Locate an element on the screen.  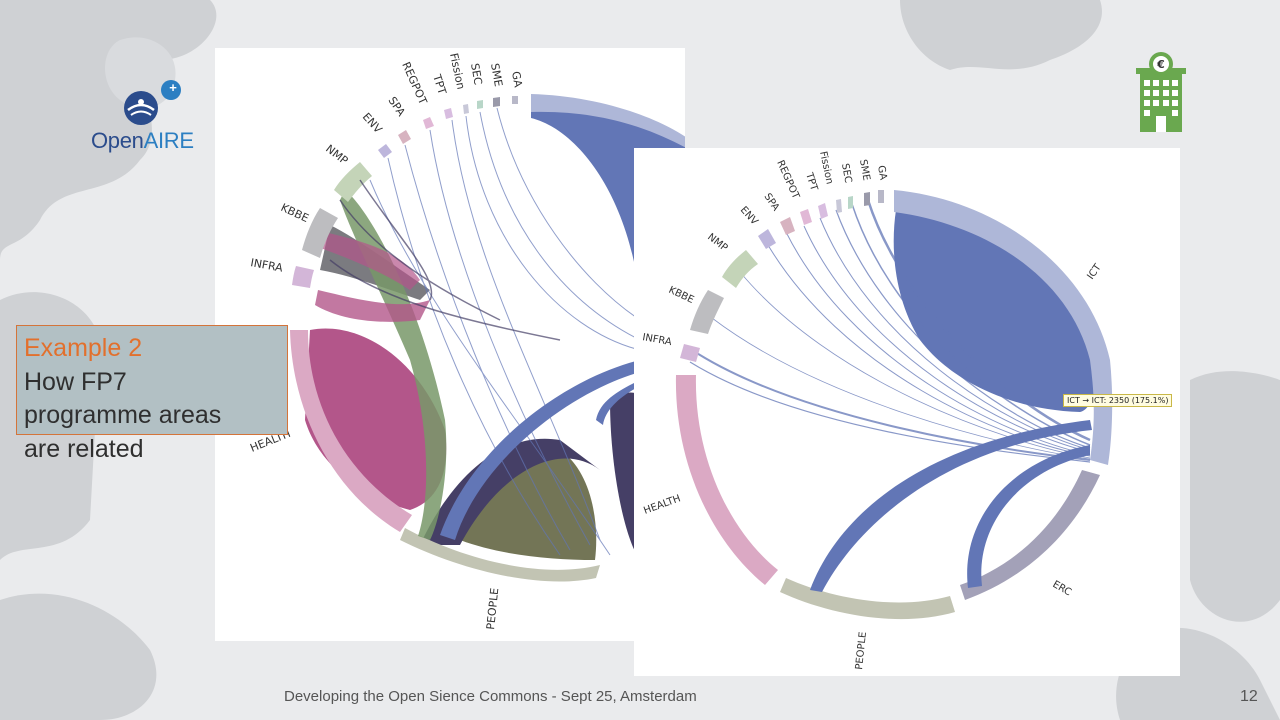
left-label-nmp: NMP is located at coordinates (336, 154).